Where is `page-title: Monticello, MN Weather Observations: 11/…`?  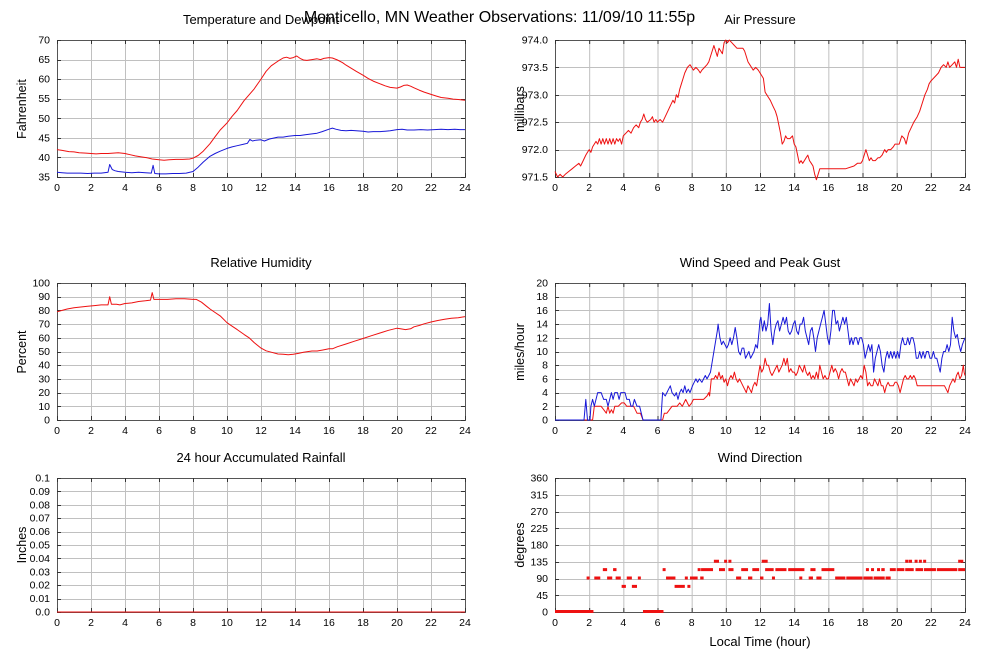
page-title: Monticello, MN Weather Observations: 11/… is located at coordinates (499, 17).